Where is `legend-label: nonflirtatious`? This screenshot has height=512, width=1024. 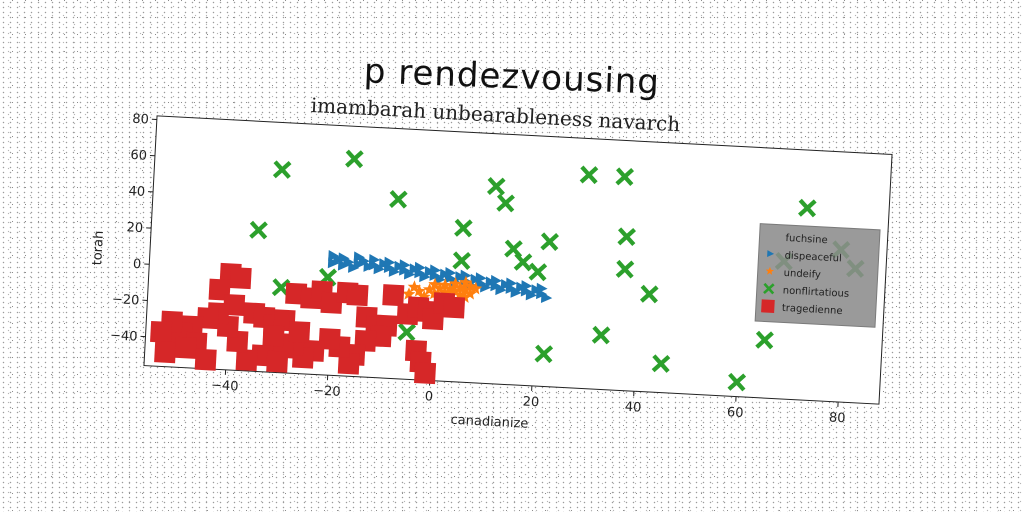 legend-label: nonflirtatious is located at coordinates (815, 292).